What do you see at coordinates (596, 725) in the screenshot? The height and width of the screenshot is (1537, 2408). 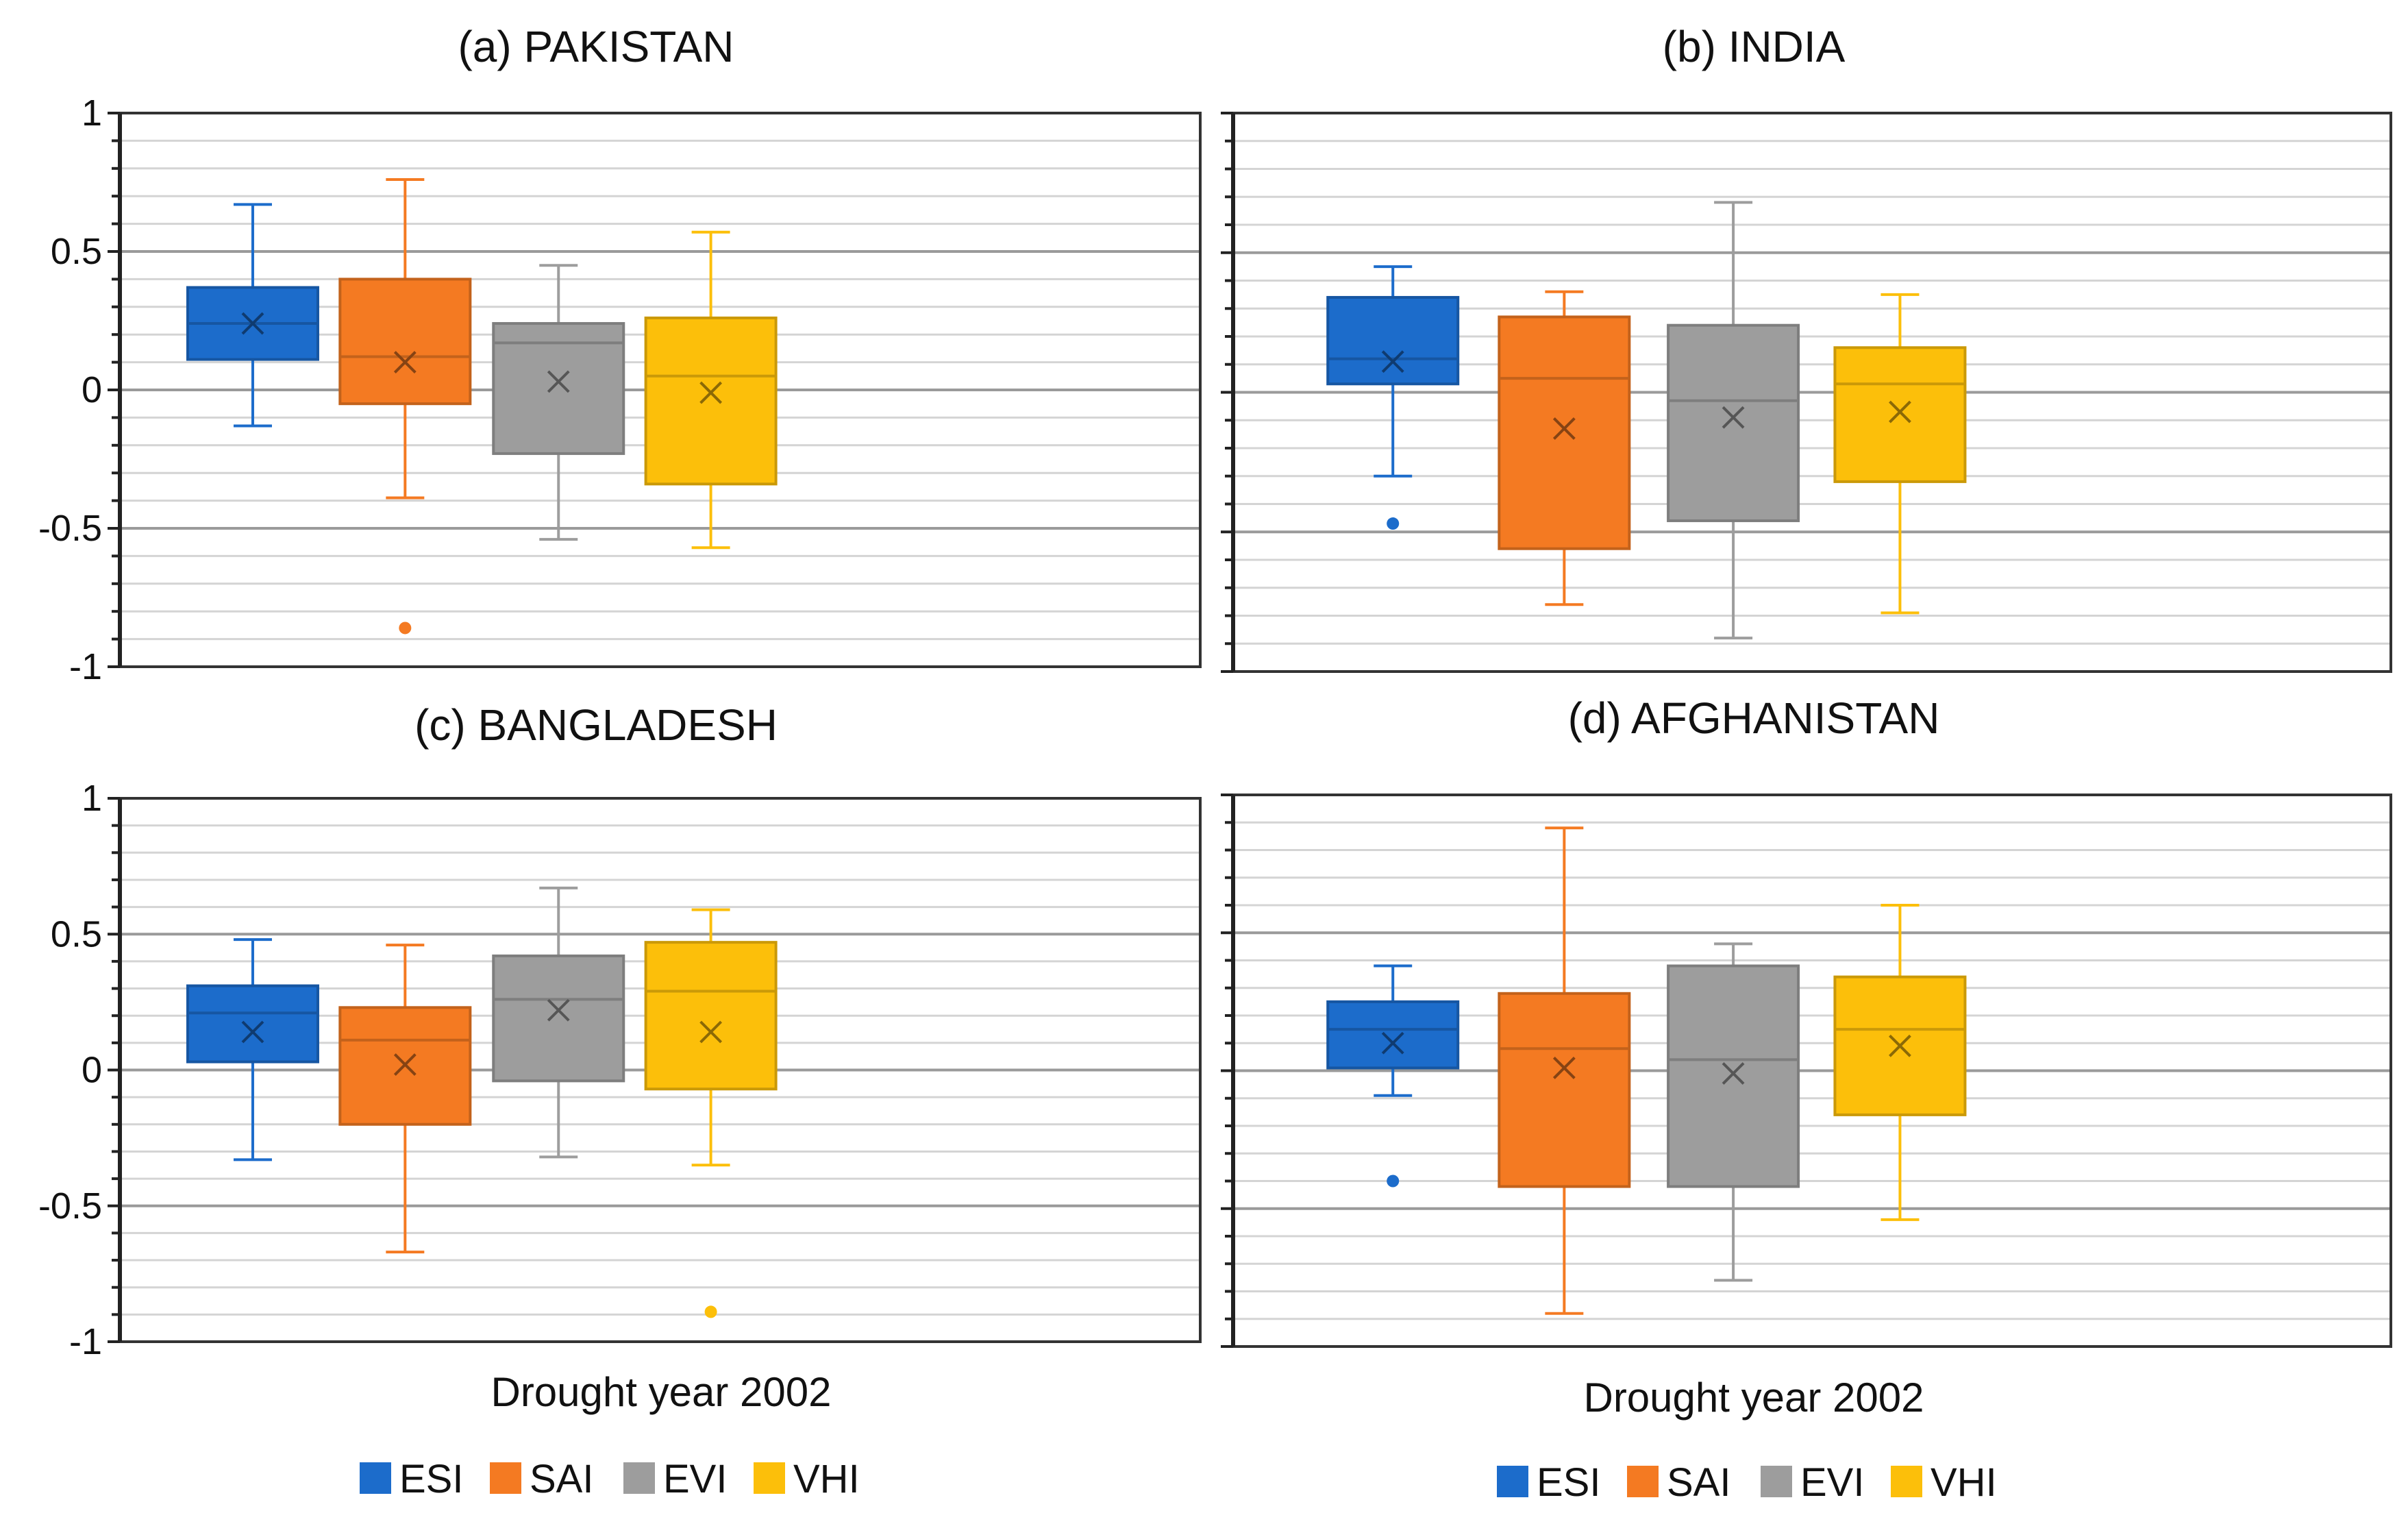 I see `panel-title: (c) BANGLADESH` at bounding box center [596, 725].